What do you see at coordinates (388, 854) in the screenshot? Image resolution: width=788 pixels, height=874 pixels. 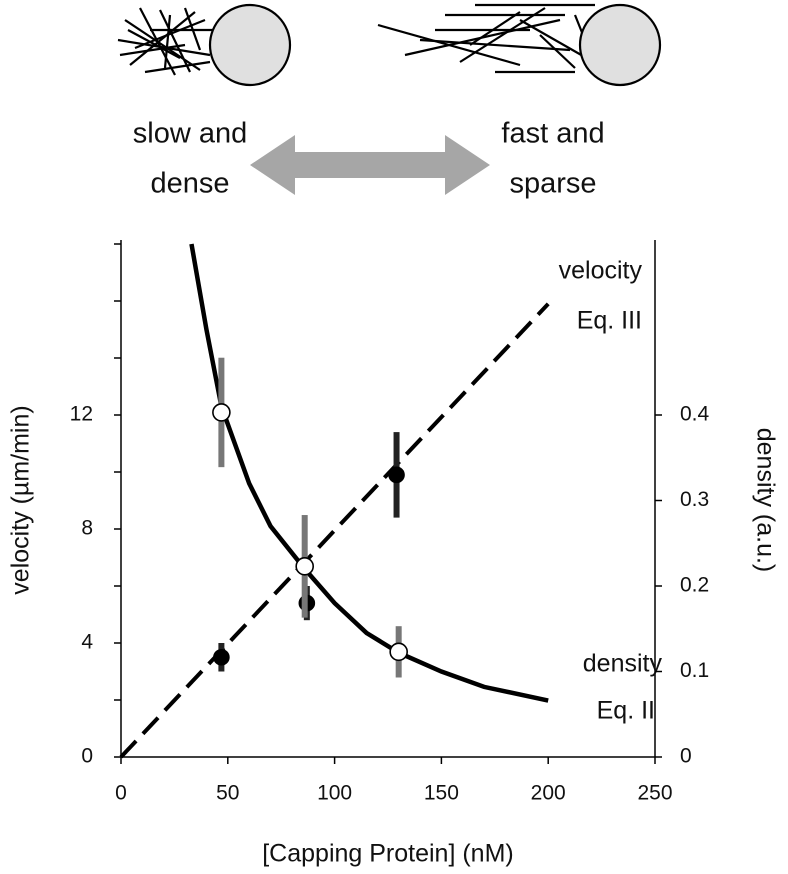 I see `x-axis-title: [Capping Protein] (nM)` at bounding box center [388, 854].